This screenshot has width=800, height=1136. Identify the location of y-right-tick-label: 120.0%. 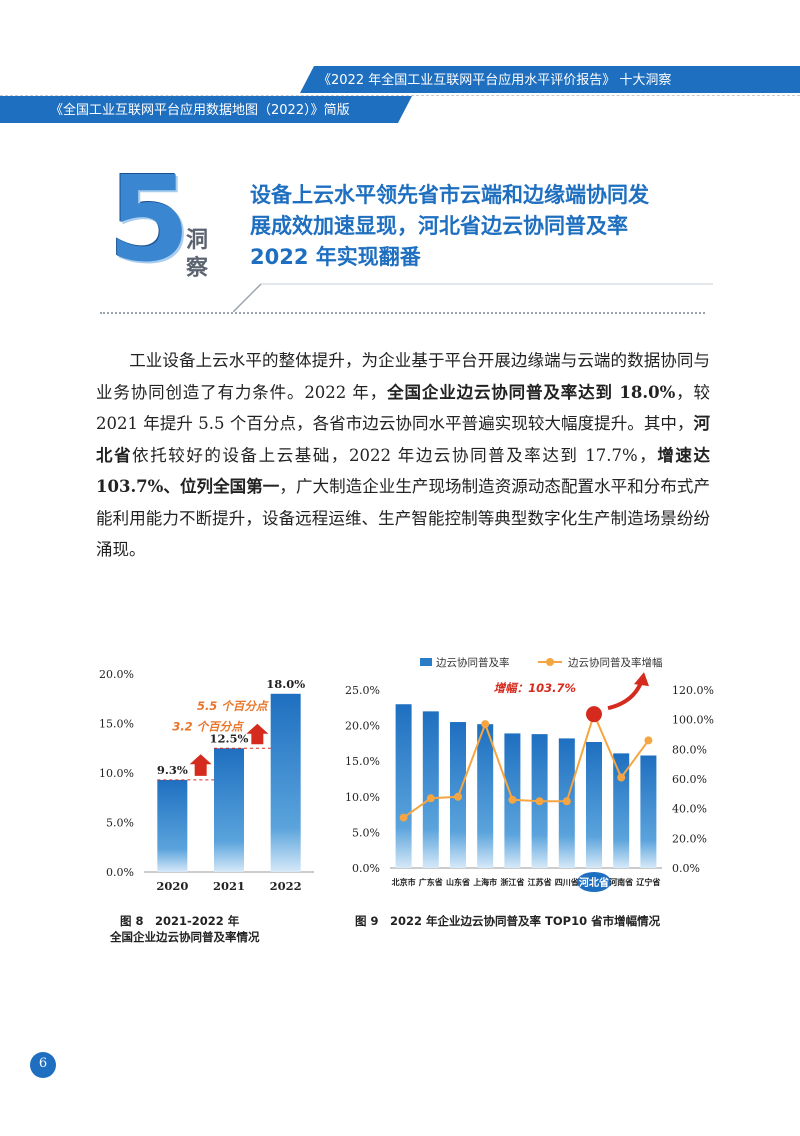
(693, 690).